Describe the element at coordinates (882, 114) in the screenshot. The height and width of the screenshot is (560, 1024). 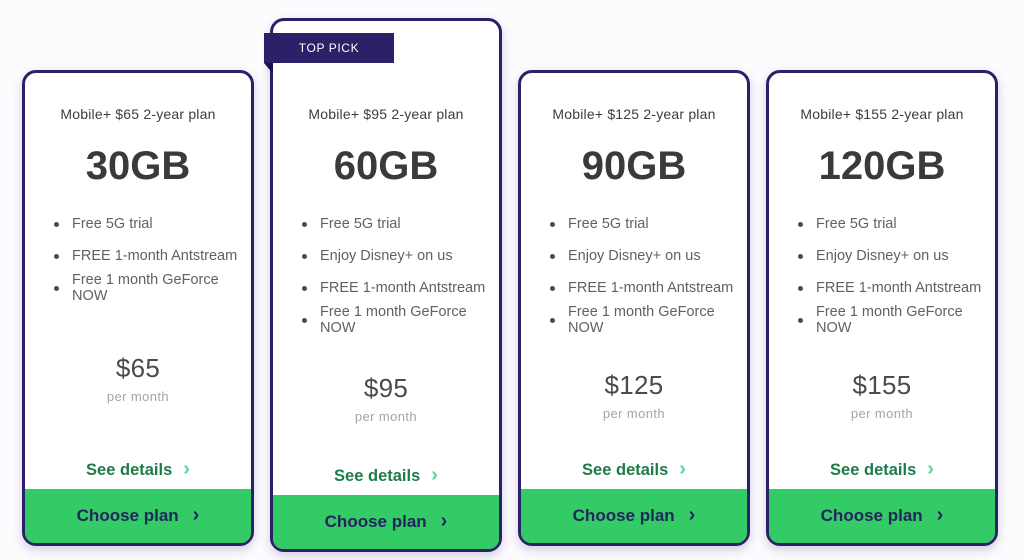
I see `plan-title: Mobile+ $155 2-year plan` at that location.